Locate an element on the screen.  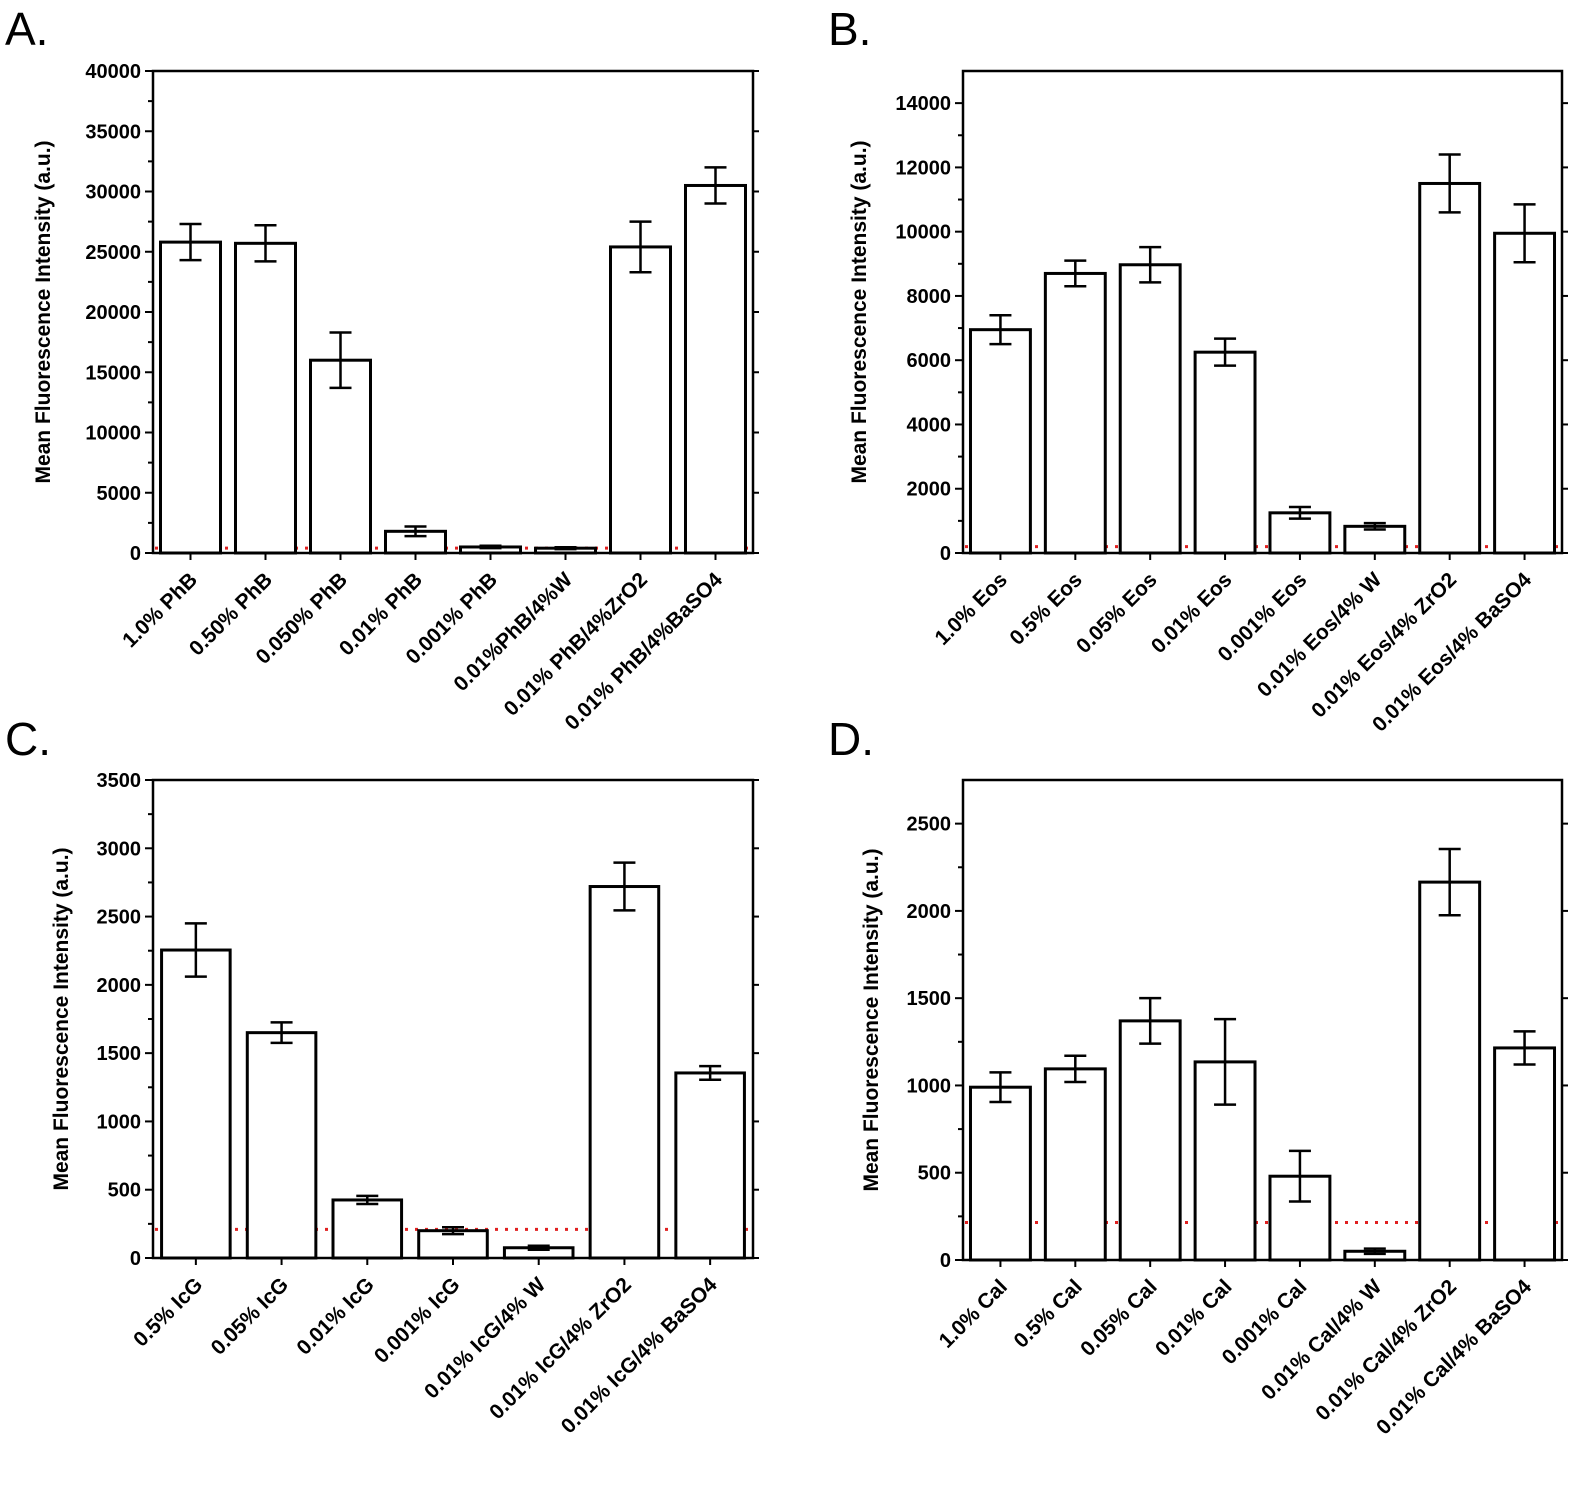
y-tick-label: 15000 is located at coordinates (113, 373).